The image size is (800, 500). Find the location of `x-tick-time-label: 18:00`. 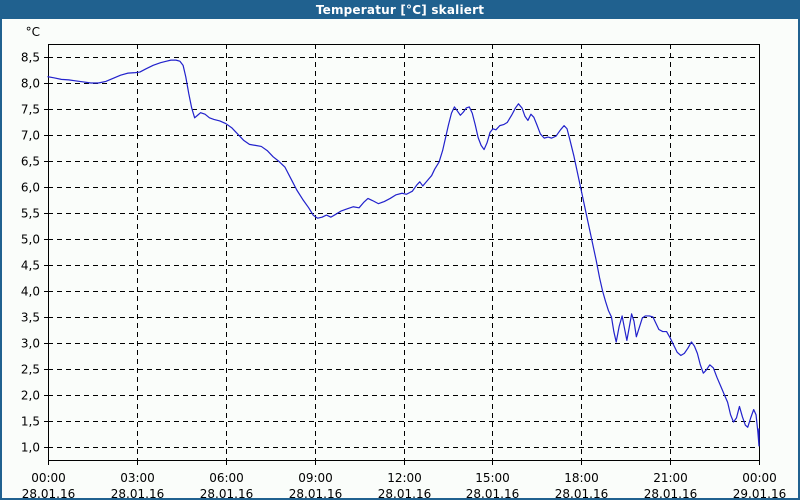

x-tick-time-label: 18:00 is located at coordinates (581, 478).